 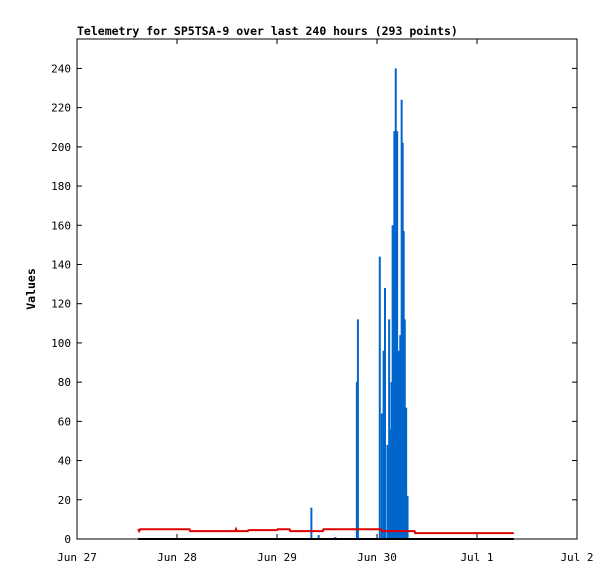 What do you see at coordinates (61, 304) in the screenshot?
I see `y-tick-label: 120` at bounding box center [61, 304].